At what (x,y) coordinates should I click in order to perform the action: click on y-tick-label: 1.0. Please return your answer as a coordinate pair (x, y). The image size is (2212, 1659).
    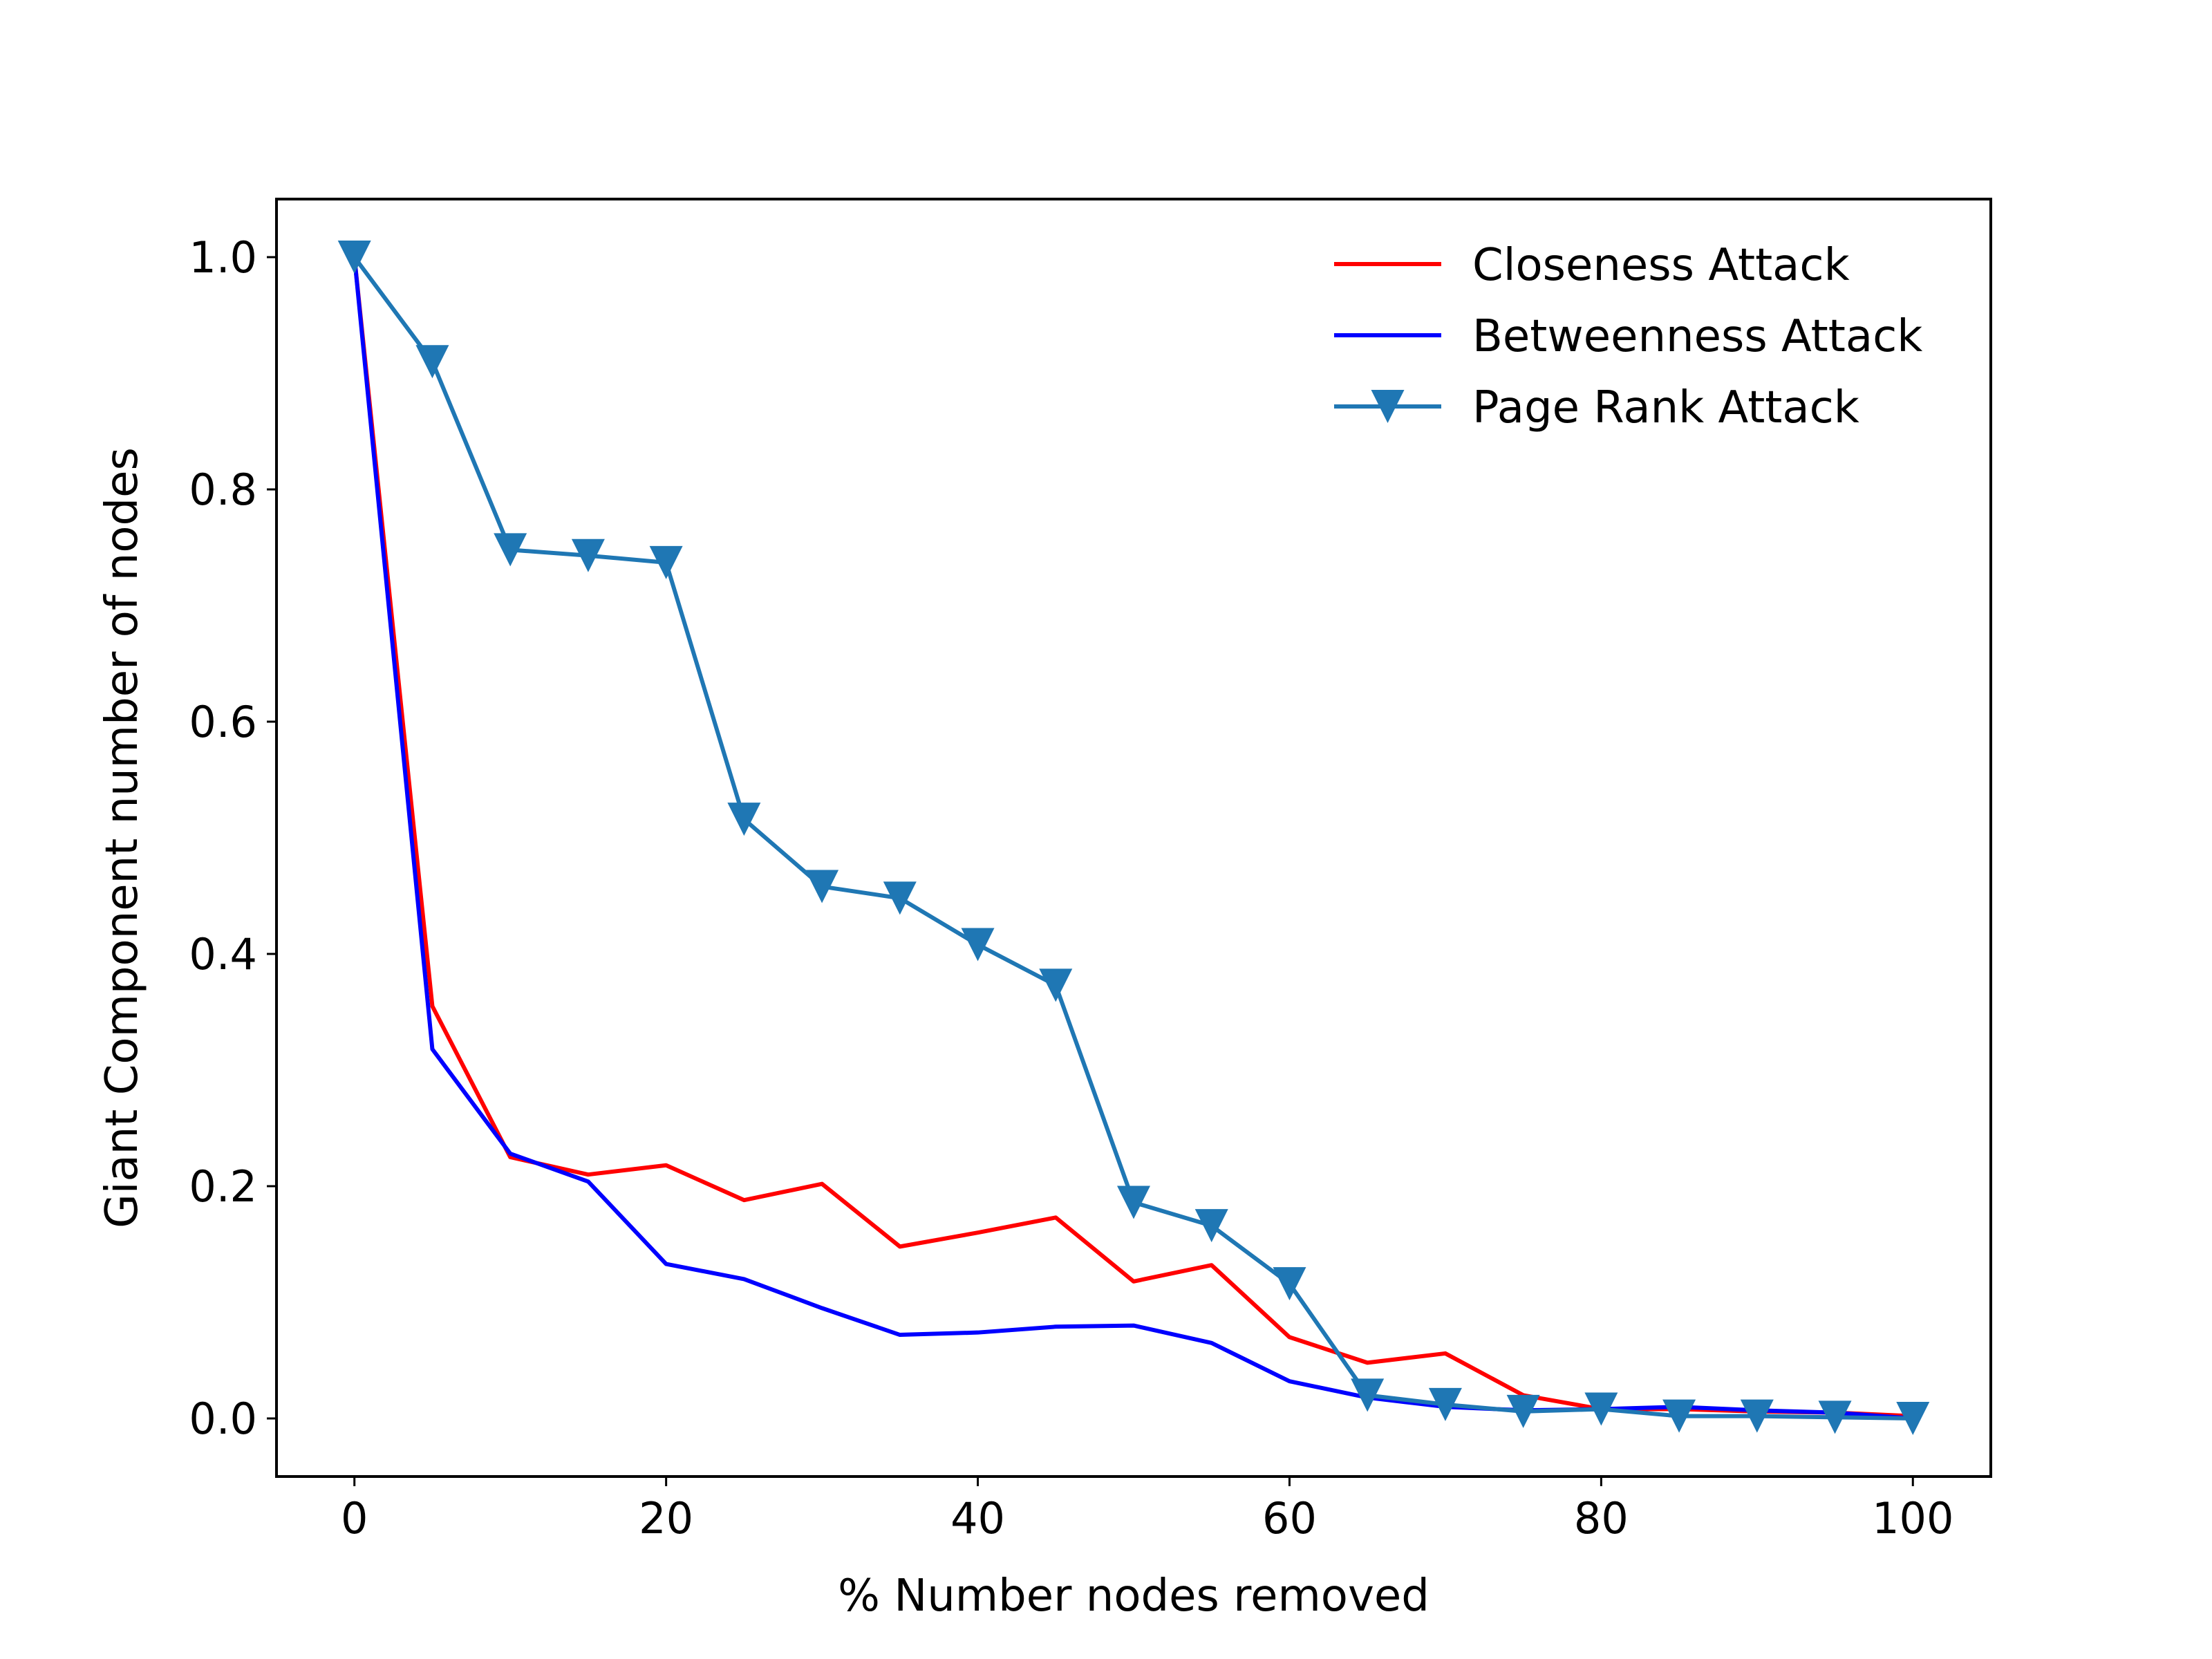
    Looking at the image, I should click on (223, 257).